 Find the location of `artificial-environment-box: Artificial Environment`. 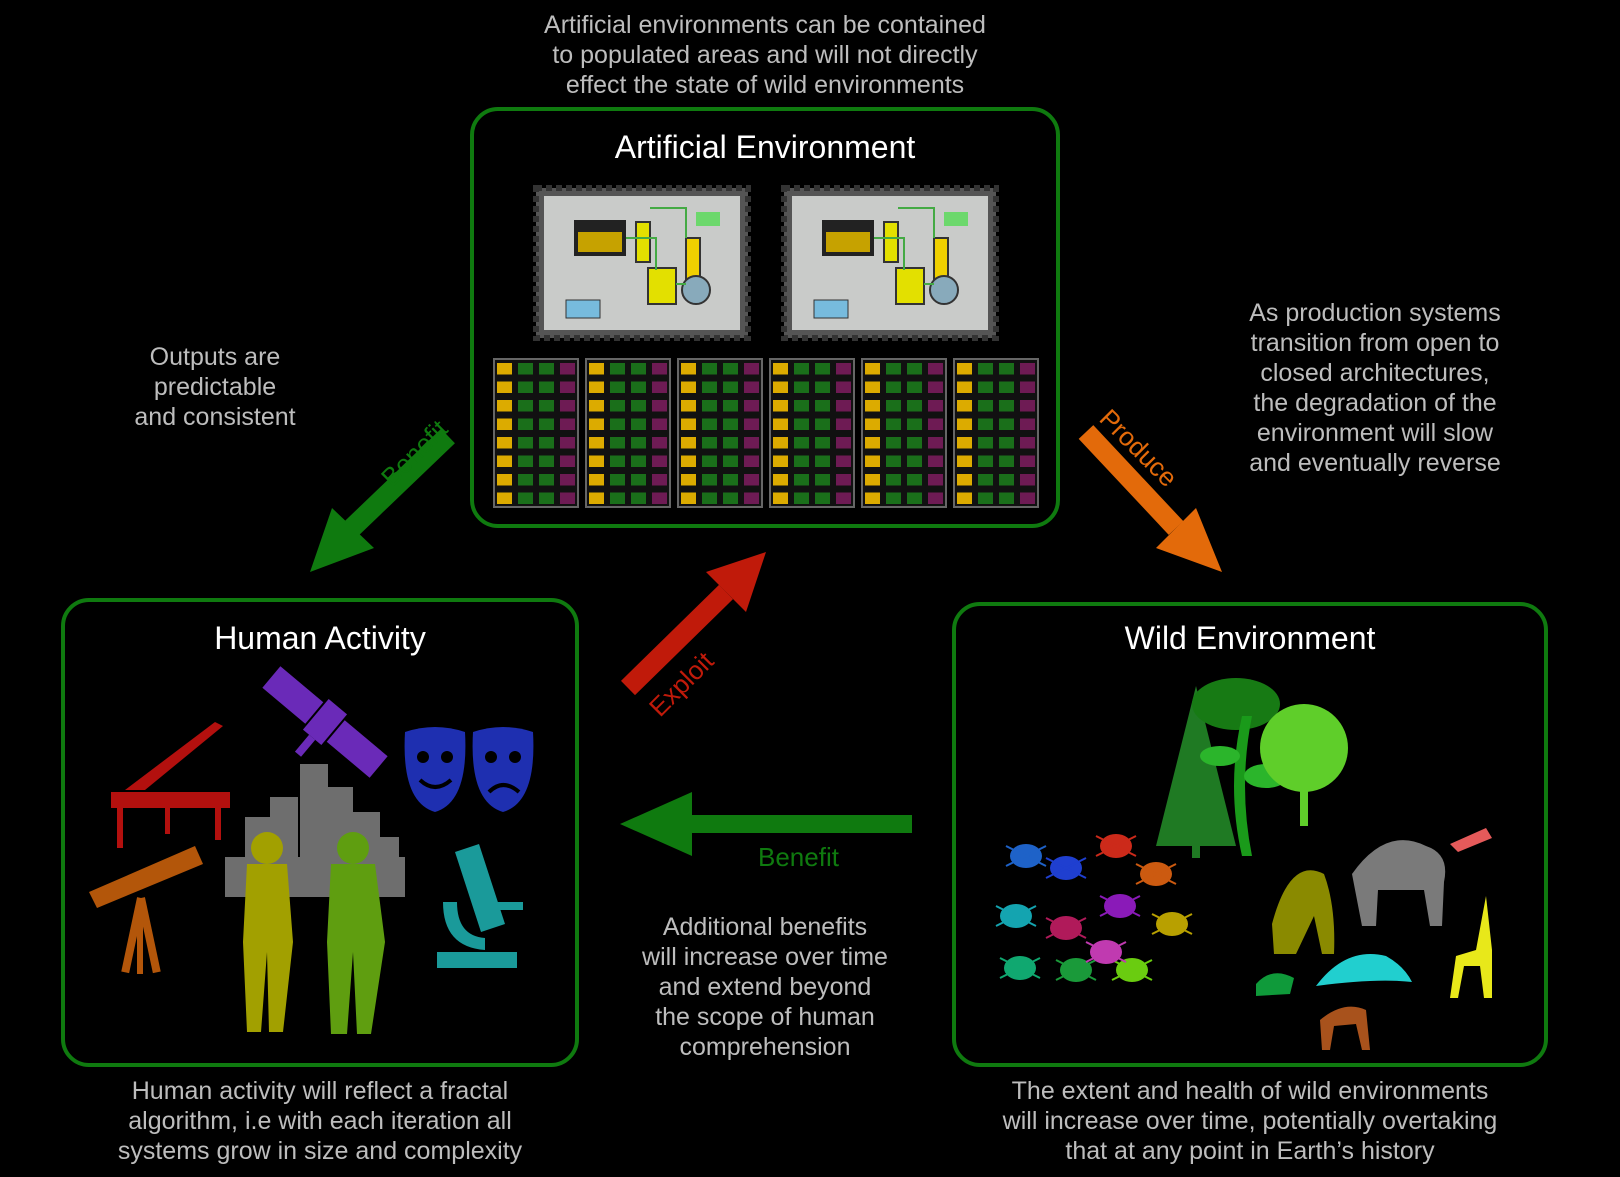

artificial-environment-box: Artificial Environment is located at coordinates (765, 317).